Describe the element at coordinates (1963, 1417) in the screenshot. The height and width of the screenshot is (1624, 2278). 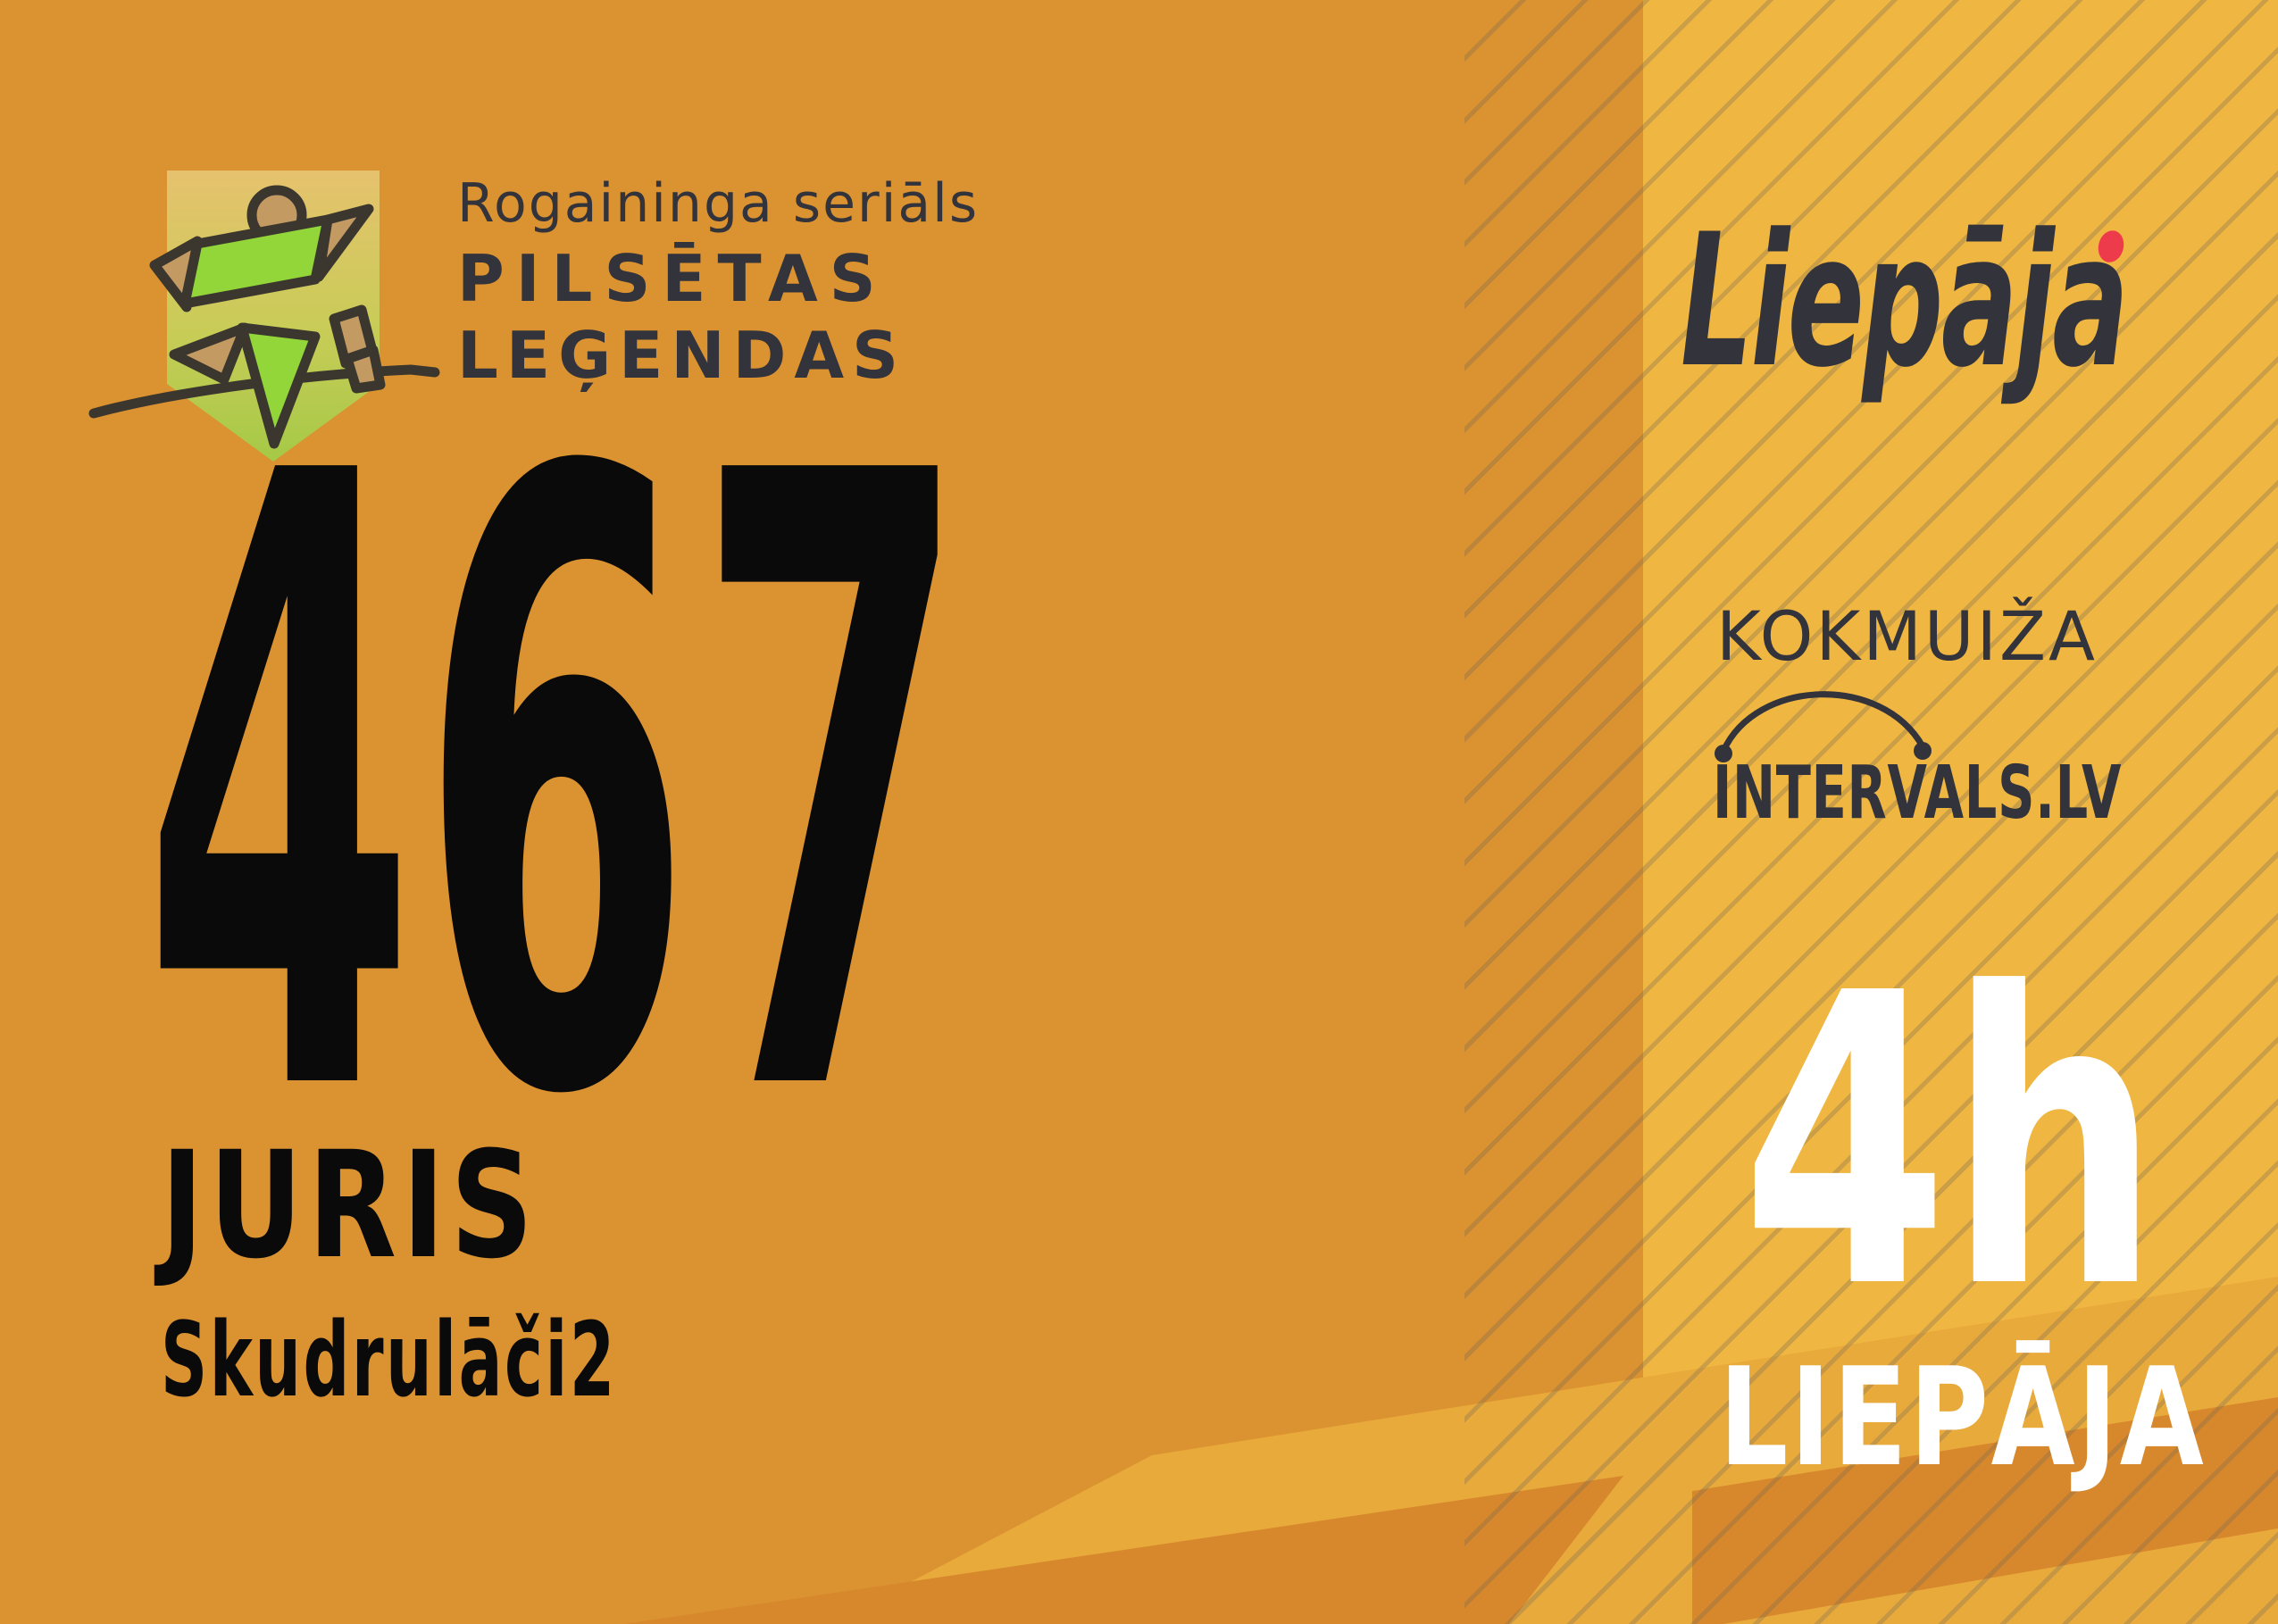
I see `race-location: LIEPĀJA` at that location.